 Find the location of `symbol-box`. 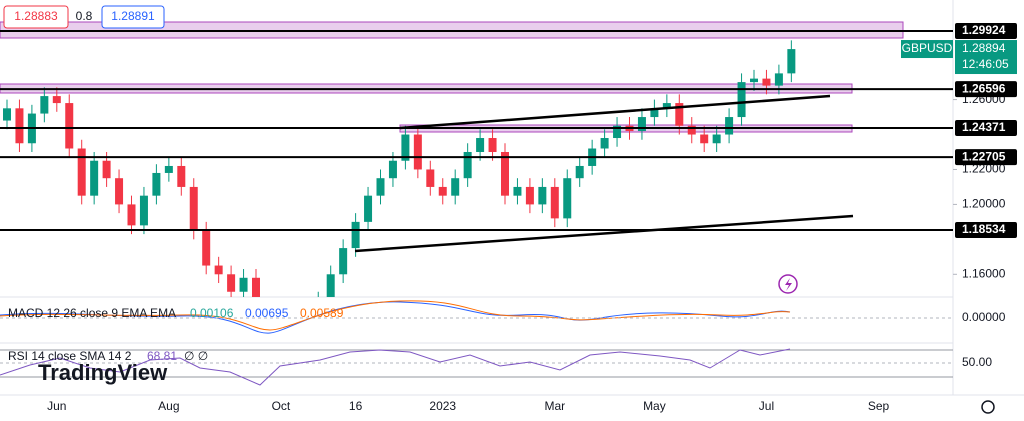

symbol-box is located at coordinates (927, 49).